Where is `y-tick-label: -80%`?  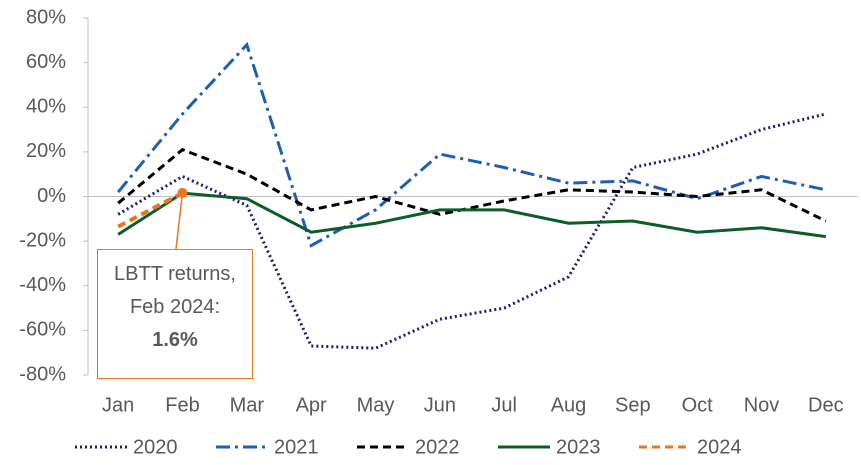
y-tick-label: -80% is located at coordinates (42, 374).